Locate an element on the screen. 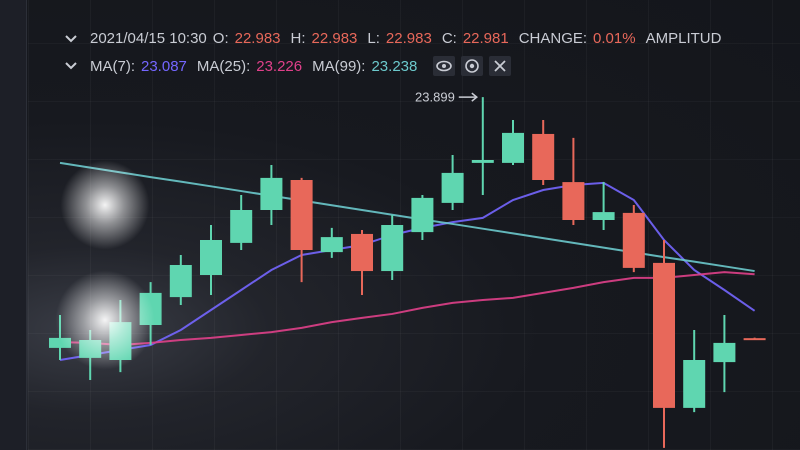 This screenshot has width=800, height=450. high-label: 23.899 is located at coordinates (435, 97).